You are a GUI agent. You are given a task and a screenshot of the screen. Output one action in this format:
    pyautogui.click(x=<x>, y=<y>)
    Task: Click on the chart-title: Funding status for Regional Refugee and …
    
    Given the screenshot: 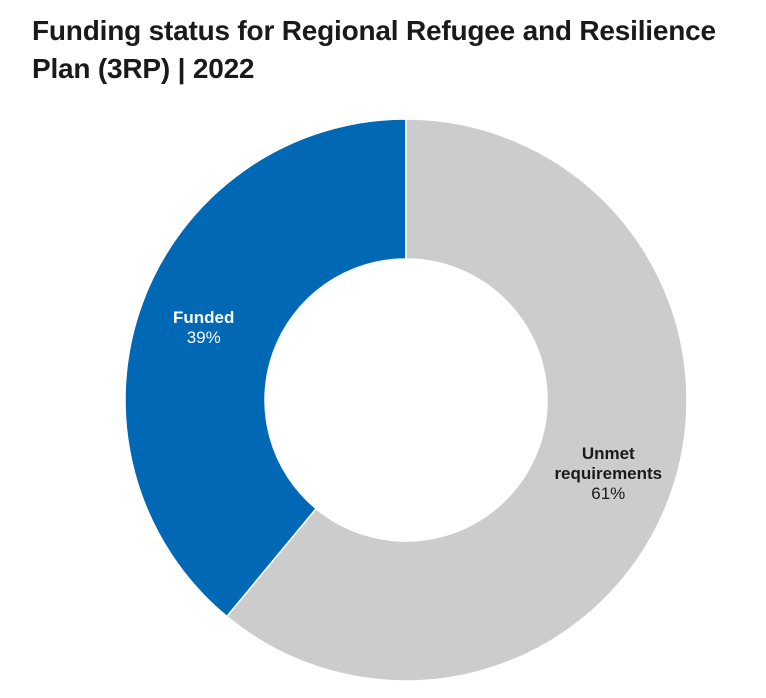 What is the action you would take?
    pyautogui.click(x=374, y=49)
    